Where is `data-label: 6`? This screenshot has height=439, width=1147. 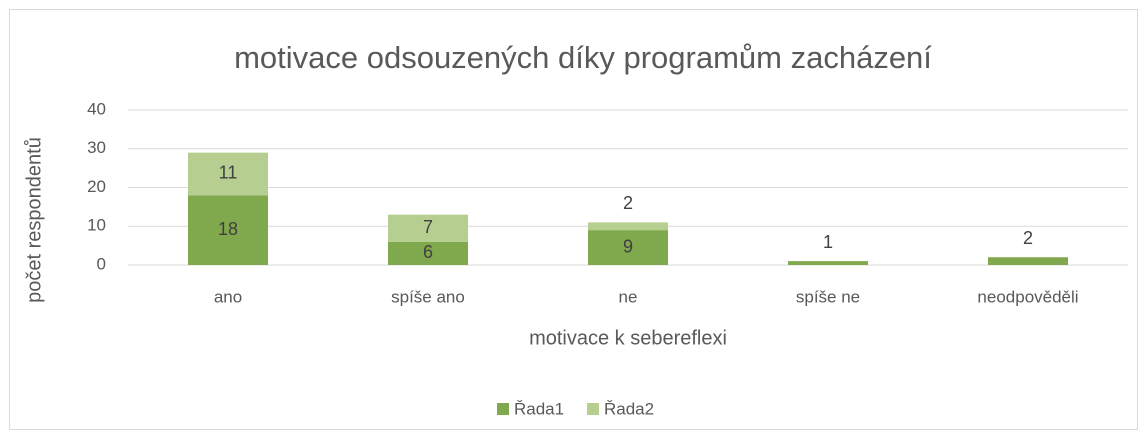
data-label: 6 is located at coordinates (428, 252).